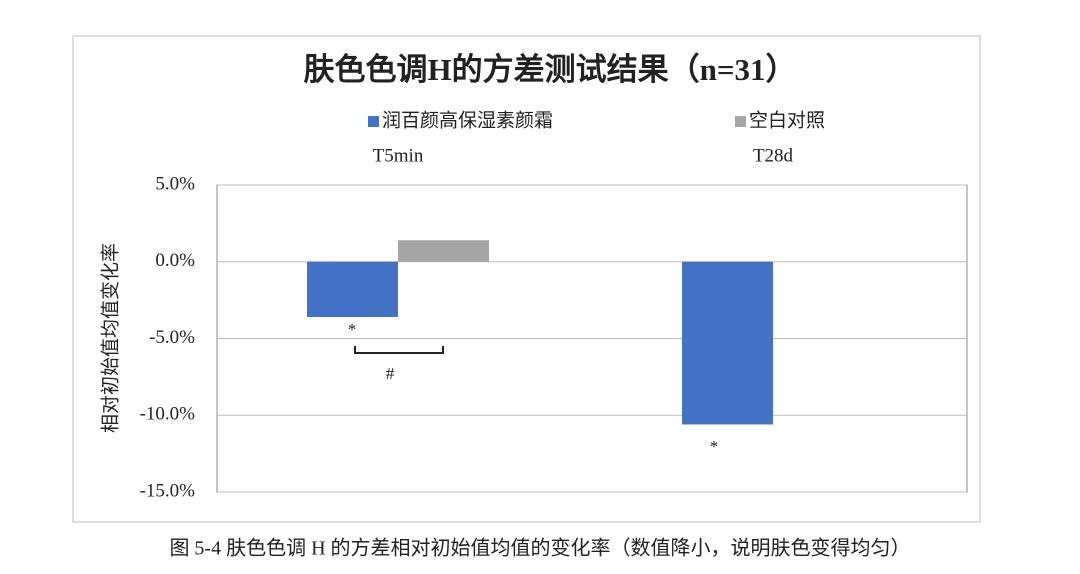 The width and height of the screenshot is (1080, 574). I want to click on annotation: #, so click(390, 373).